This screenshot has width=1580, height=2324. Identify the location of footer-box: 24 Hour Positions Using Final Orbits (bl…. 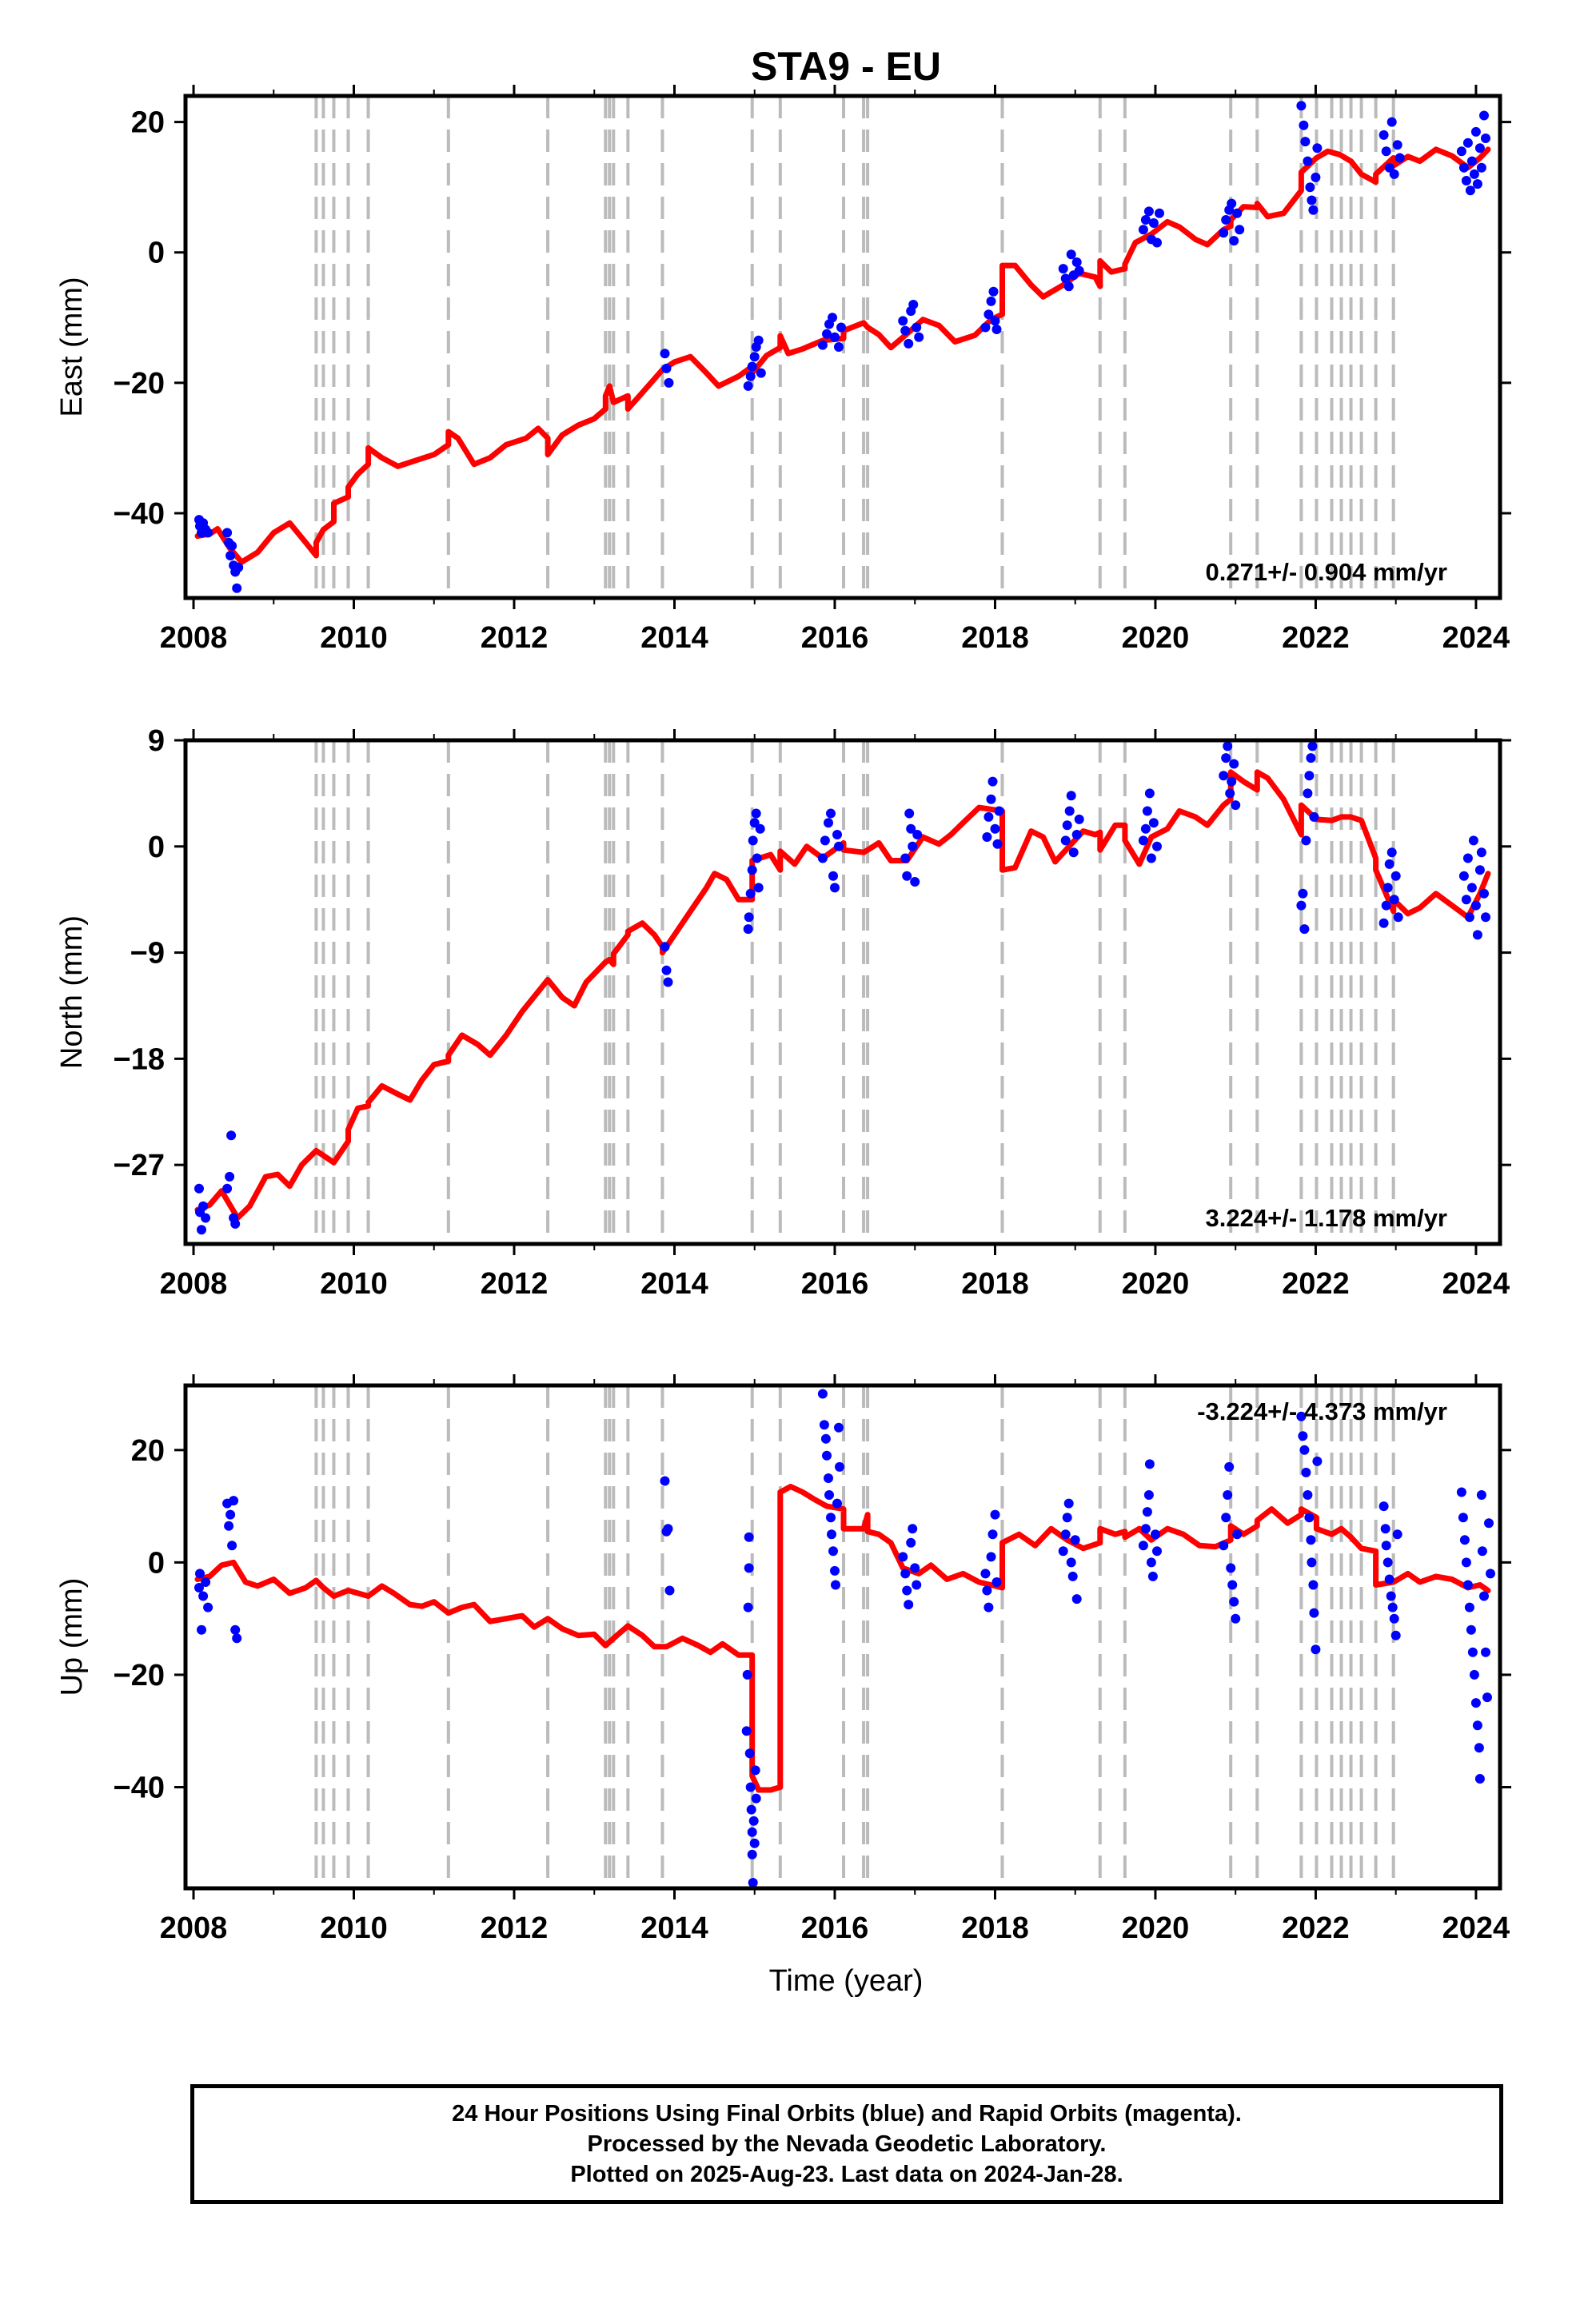
(846, 2144).